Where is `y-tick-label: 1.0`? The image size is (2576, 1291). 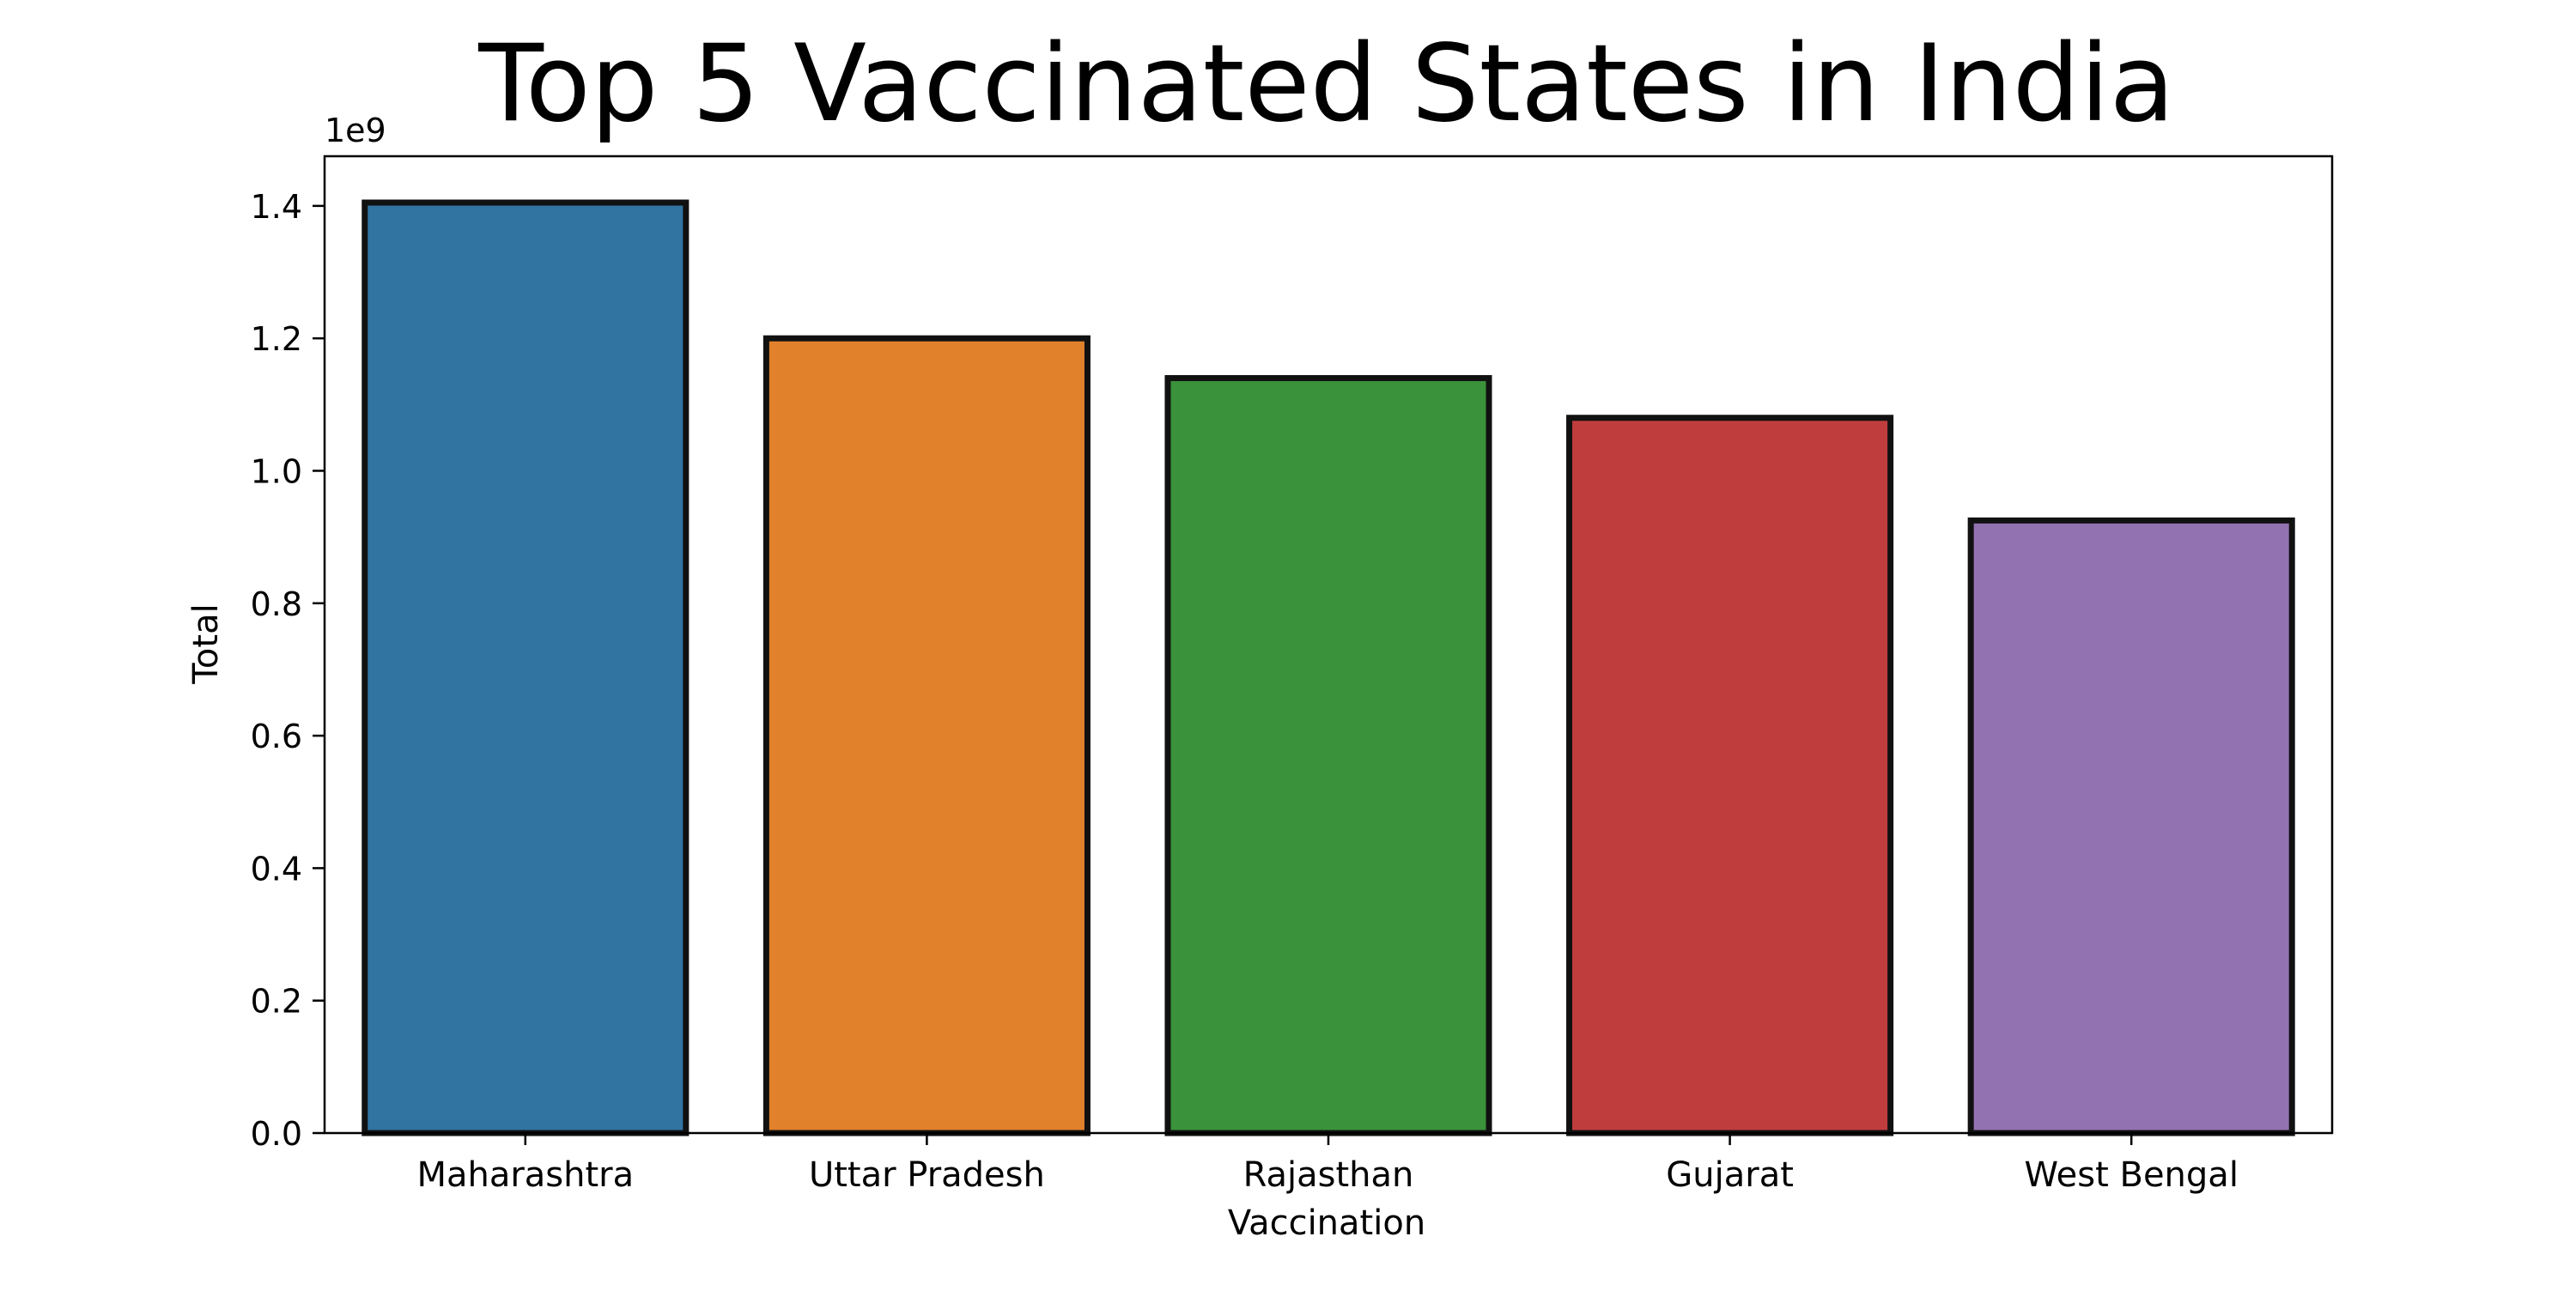
y-tick-label: 1.0 is located at coordinates (276, 471).